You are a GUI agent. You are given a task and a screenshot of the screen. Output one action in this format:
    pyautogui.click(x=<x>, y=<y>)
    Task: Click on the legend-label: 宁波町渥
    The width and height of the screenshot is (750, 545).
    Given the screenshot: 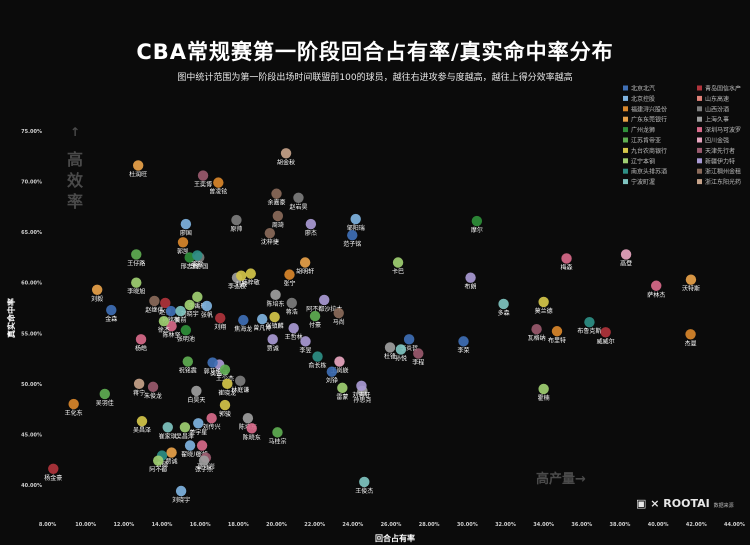 What is the action you would take?
    pyautogui.click(x=643, y=182)
    